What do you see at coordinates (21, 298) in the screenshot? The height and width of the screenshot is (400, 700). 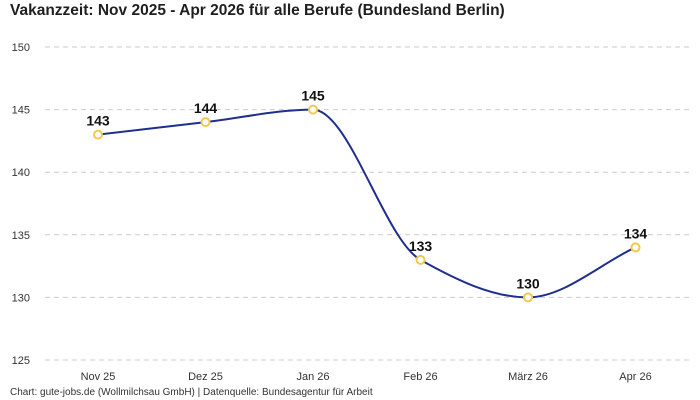 I see `y-tick-label: 130` at bounding box center [21, 298].